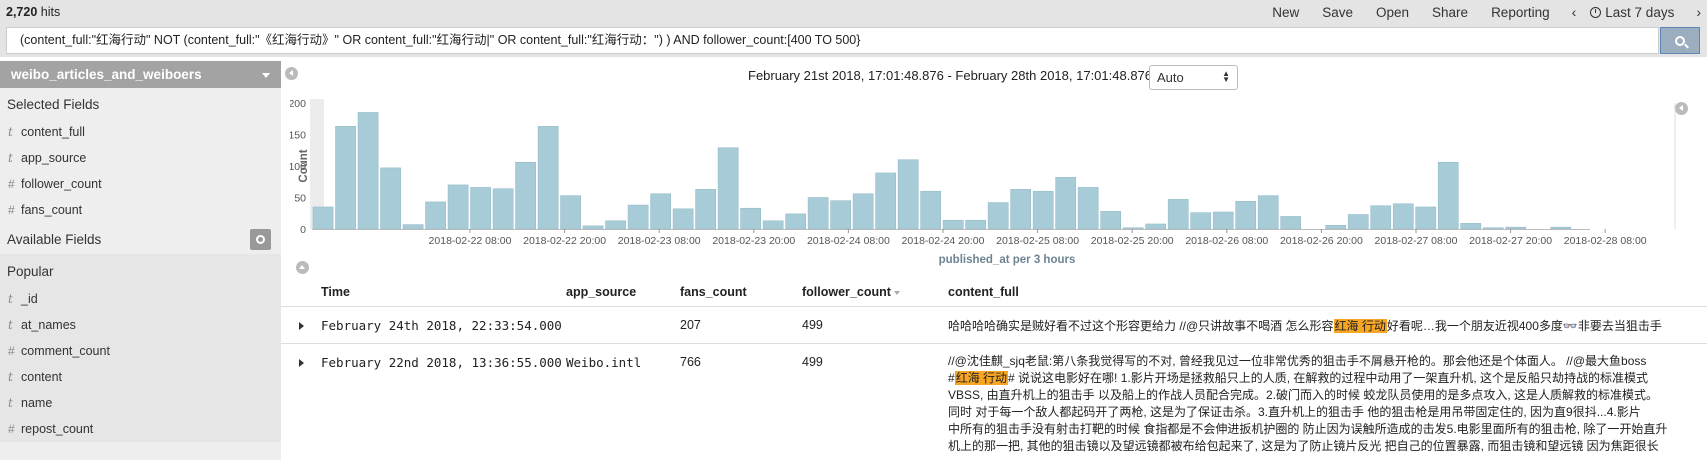  Describe the element at coordinates (11, 210) in the screenshot. I see `number-type-icon: #` at that location.